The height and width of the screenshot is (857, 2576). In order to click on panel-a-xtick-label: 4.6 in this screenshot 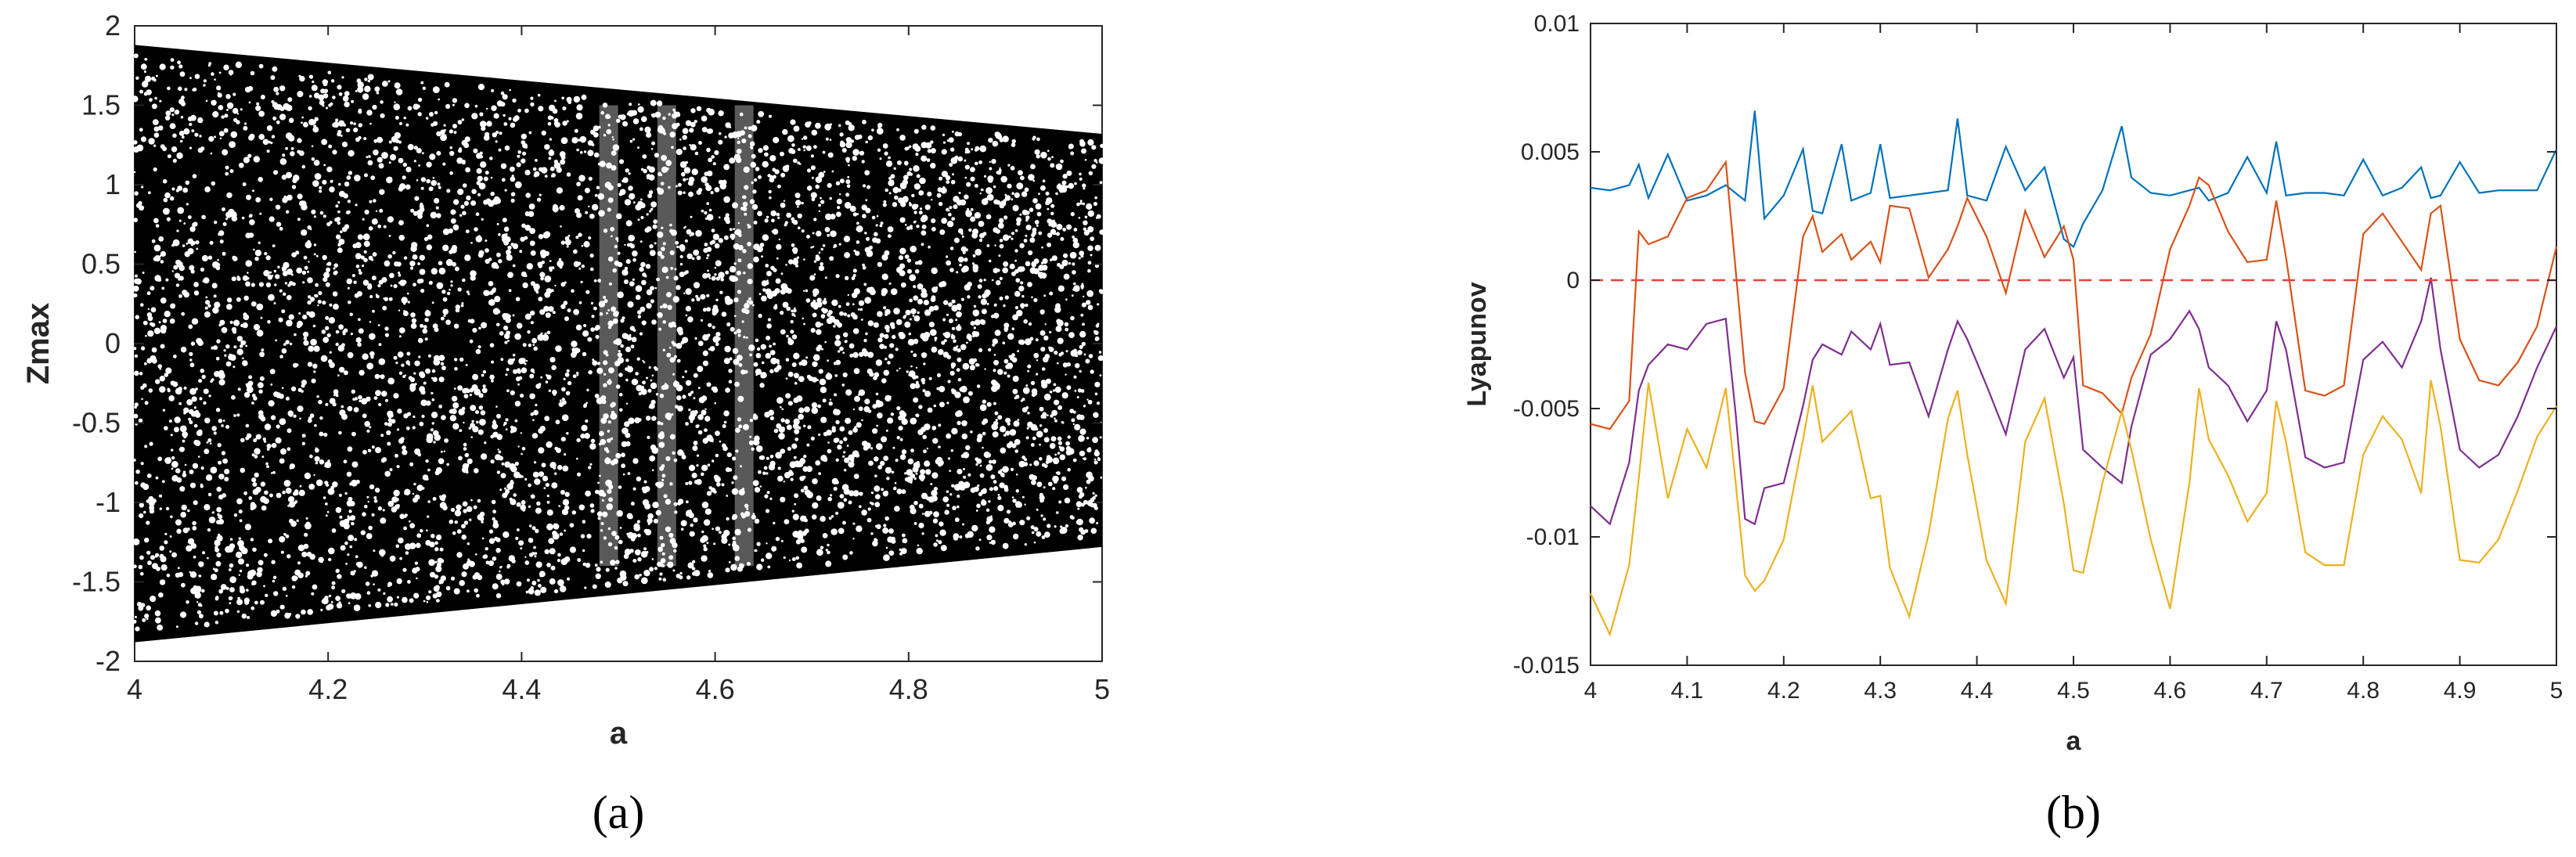, I will do `click(715, 689)`.